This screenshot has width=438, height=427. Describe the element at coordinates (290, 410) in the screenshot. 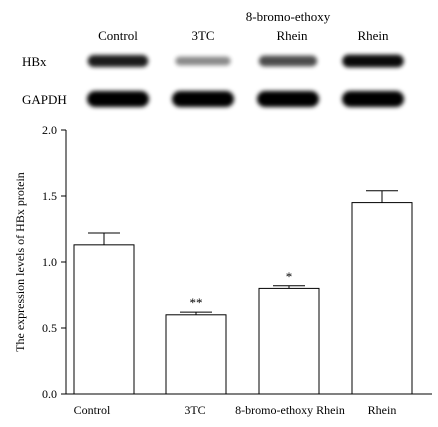

I see `x-tick-label: 8-bromo-ethoxy Rhein` at that location.